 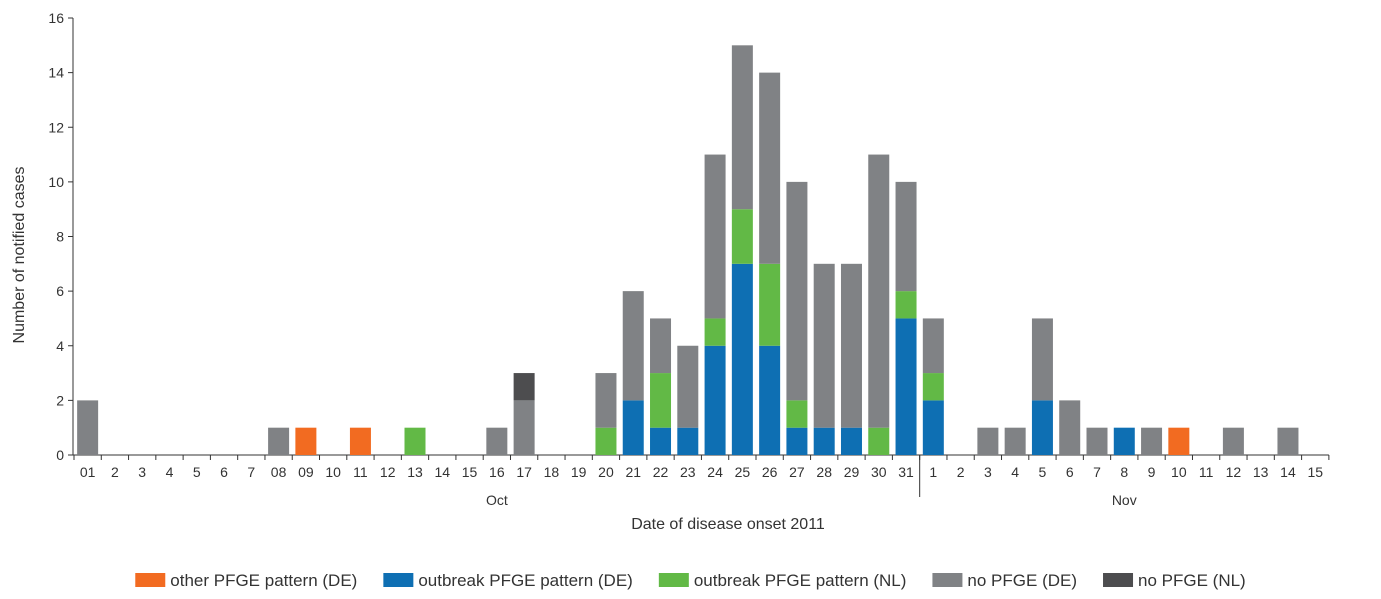 I want to click on x-tick-label: 29, so click(x=852, y=472).